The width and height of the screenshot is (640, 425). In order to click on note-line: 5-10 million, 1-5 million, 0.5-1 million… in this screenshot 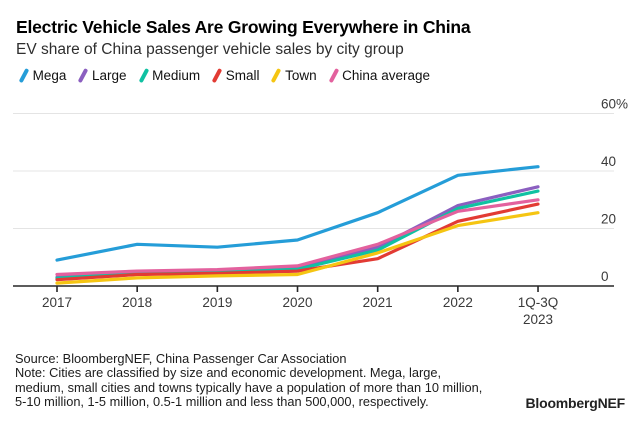, I will do `click(222, 401)`.